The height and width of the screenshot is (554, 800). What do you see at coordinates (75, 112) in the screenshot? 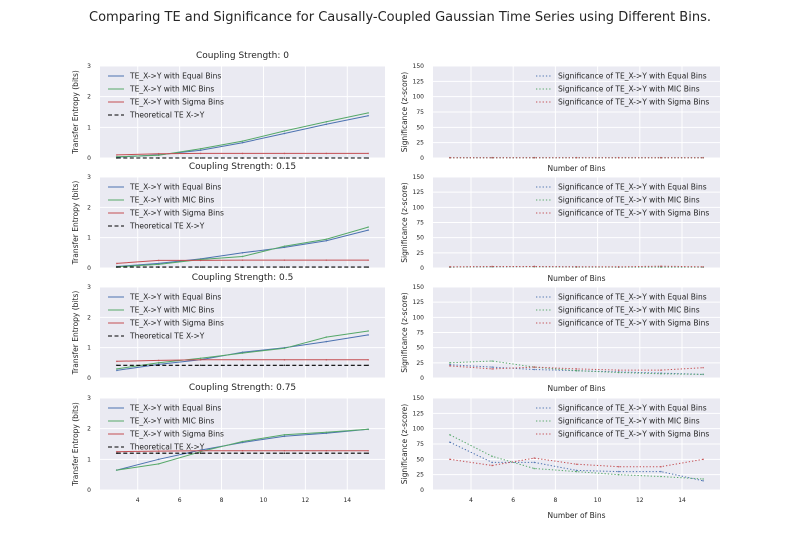
I see `y-axis-label: Transfer Entropy (bits)` at bounding box center [75, 112].